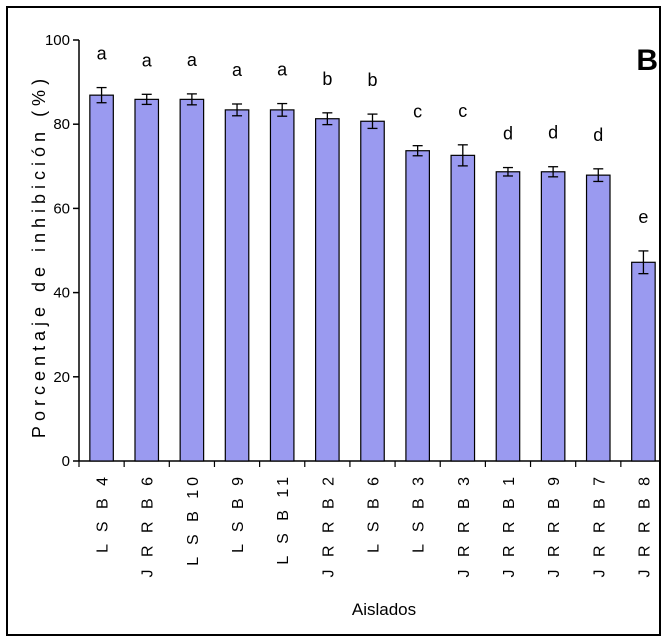 This screenshot has width=669, height=642. I want to click on x-tick-label: L S B 11, so click(283, 519).